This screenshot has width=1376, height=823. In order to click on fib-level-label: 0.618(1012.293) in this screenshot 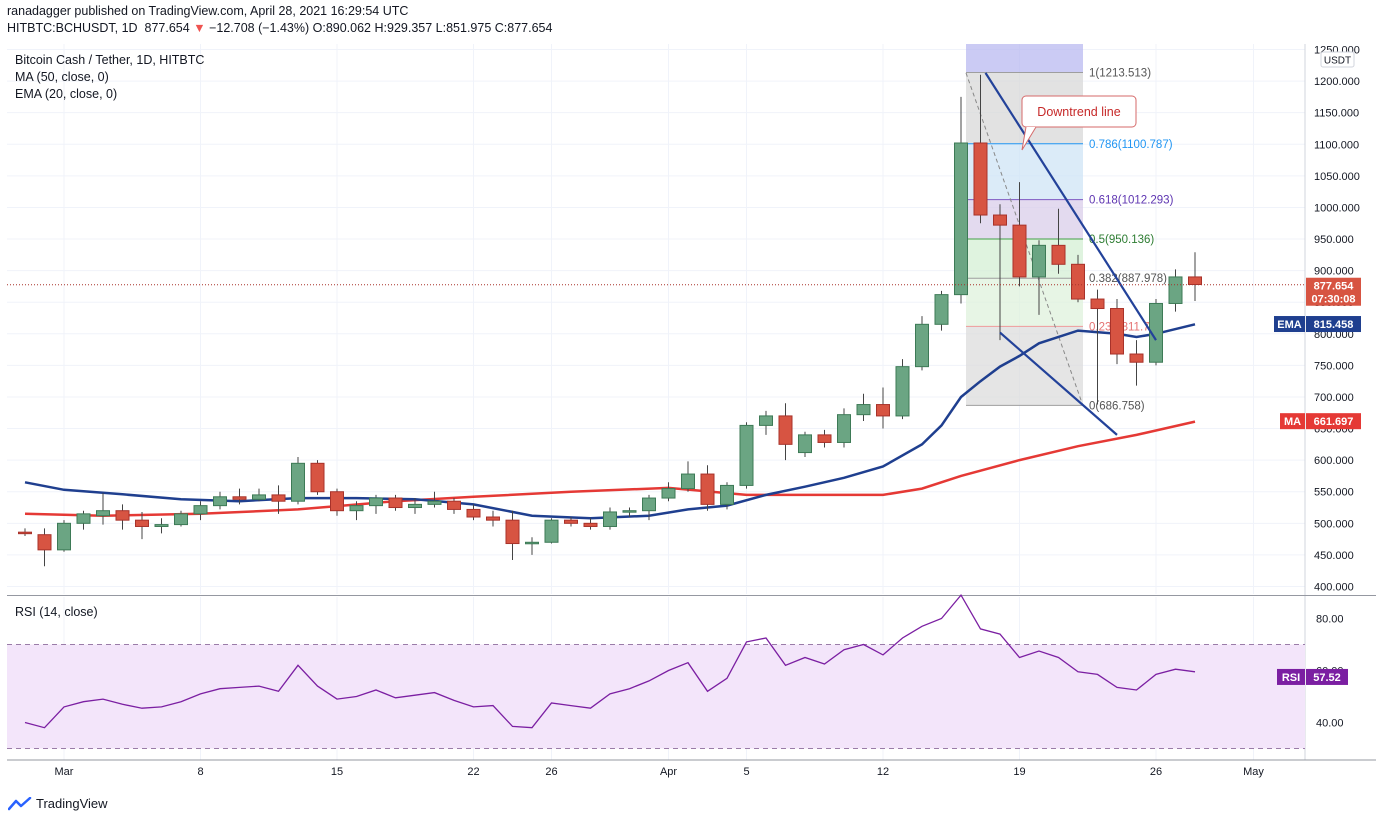, I will do `click(1131, 201)`.